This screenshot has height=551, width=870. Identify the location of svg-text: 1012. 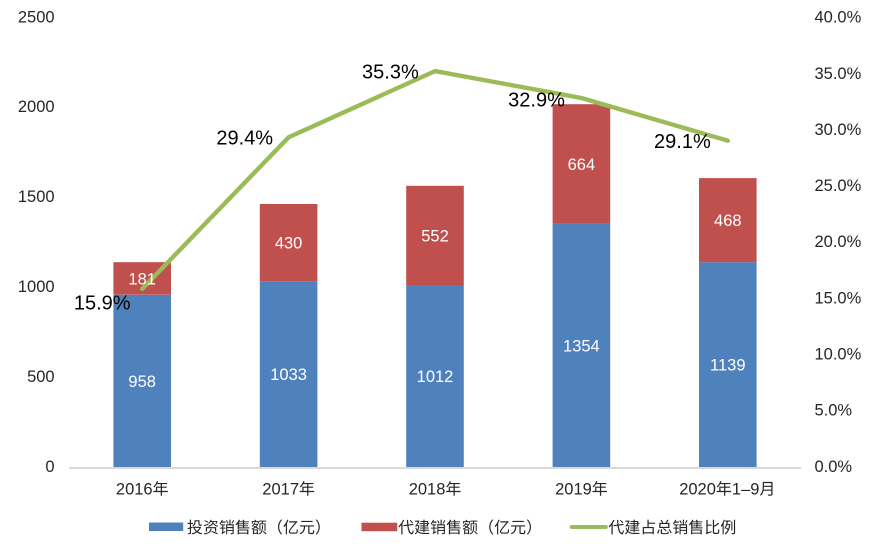
(435, 377).